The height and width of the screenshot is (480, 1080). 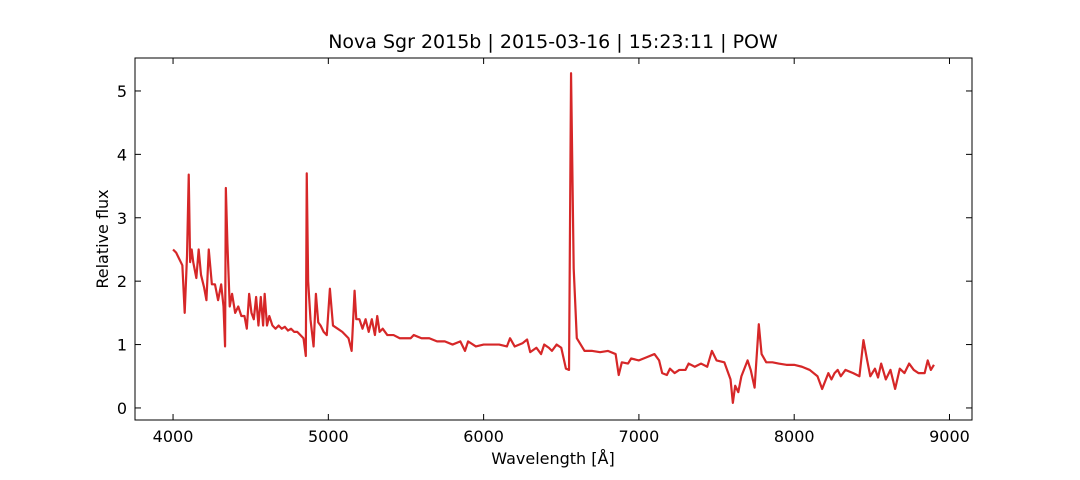 I want to click on y-tick-label: 4, so click(x=122, y=154).